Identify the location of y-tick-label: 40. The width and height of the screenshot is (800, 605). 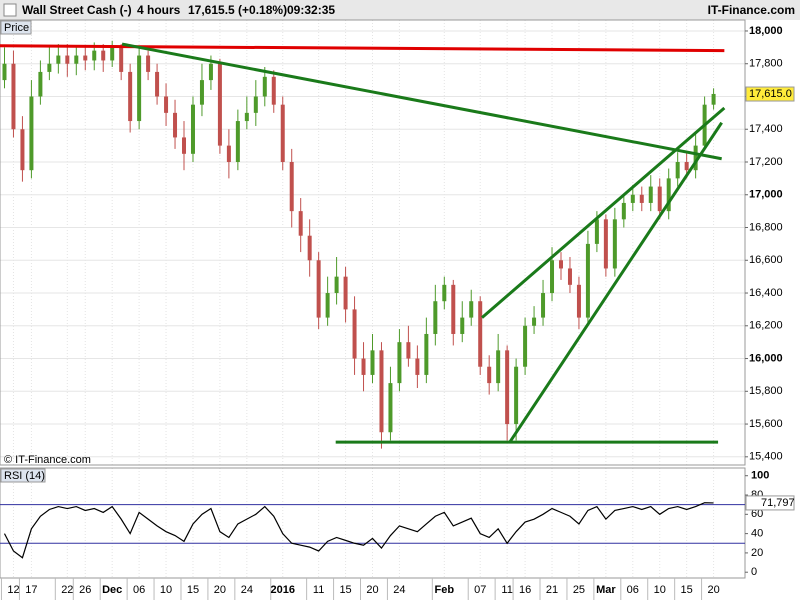
(757, 534).